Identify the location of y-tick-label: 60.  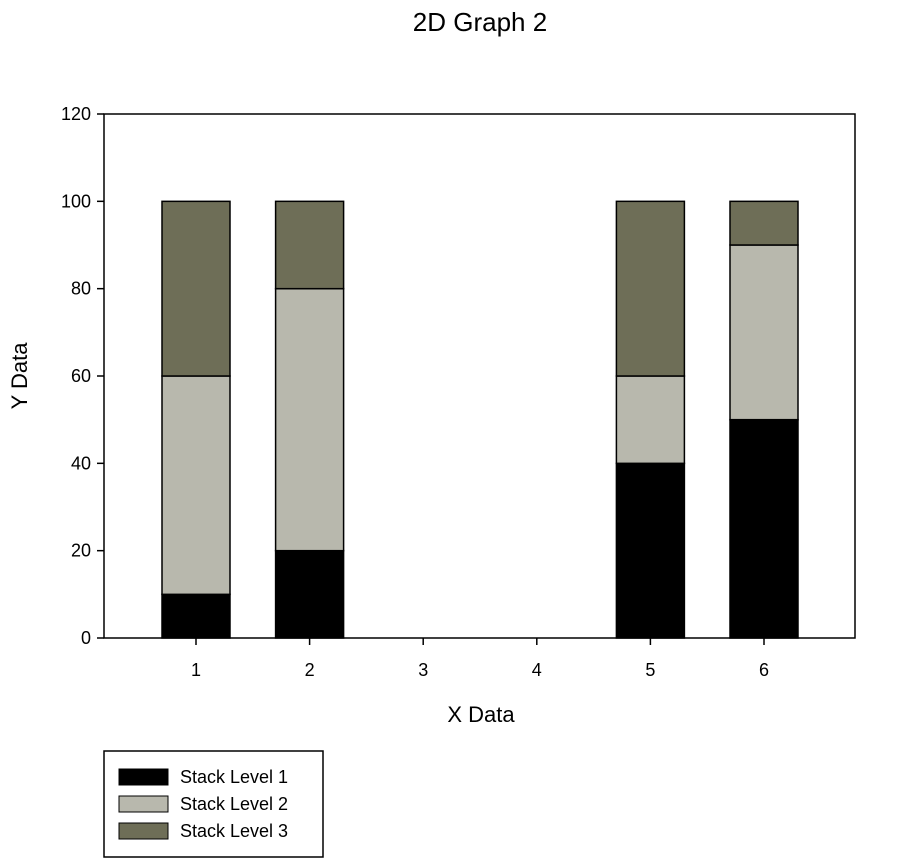
(81, 376).